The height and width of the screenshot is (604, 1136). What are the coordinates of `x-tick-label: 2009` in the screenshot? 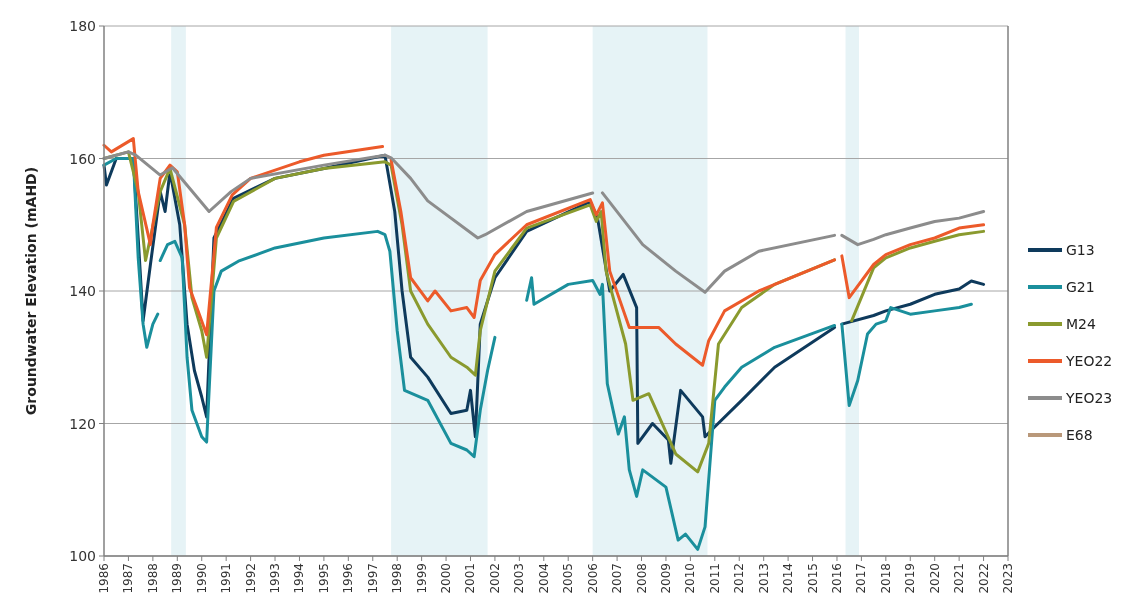 It's located at (665, 578).